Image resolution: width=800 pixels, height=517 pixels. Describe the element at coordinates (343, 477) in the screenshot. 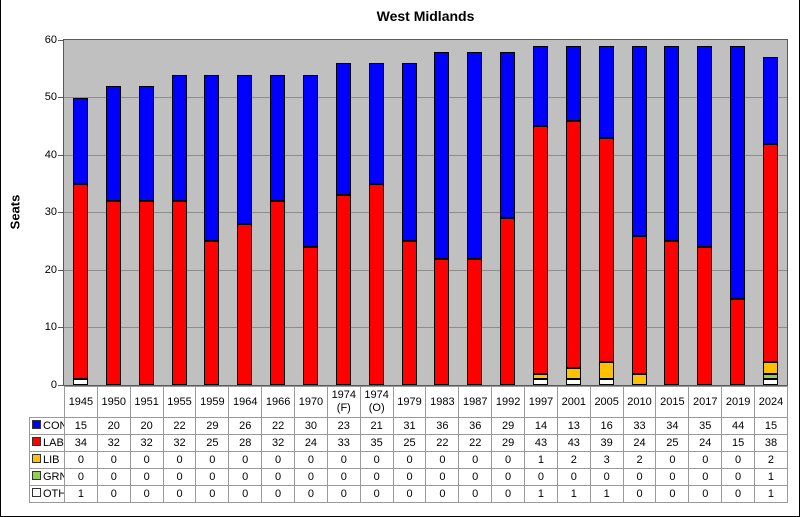

I see `value-cell-GRN-1974F: 0` at that location.